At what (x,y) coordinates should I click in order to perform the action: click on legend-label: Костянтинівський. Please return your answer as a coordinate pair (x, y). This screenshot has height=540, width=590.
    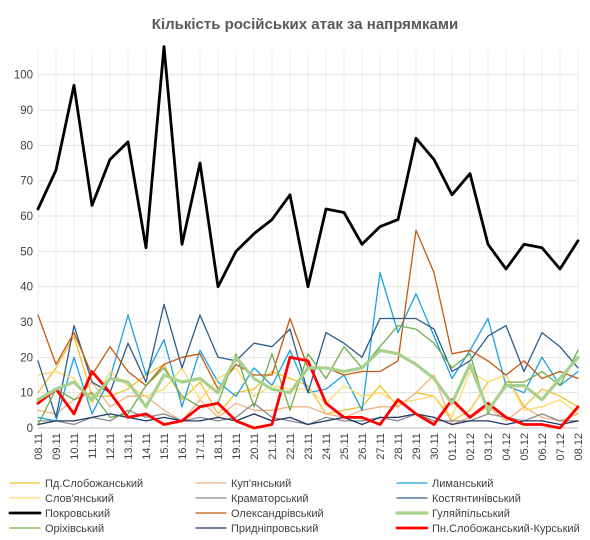
    Looking at the image, I should click on (476, 499).